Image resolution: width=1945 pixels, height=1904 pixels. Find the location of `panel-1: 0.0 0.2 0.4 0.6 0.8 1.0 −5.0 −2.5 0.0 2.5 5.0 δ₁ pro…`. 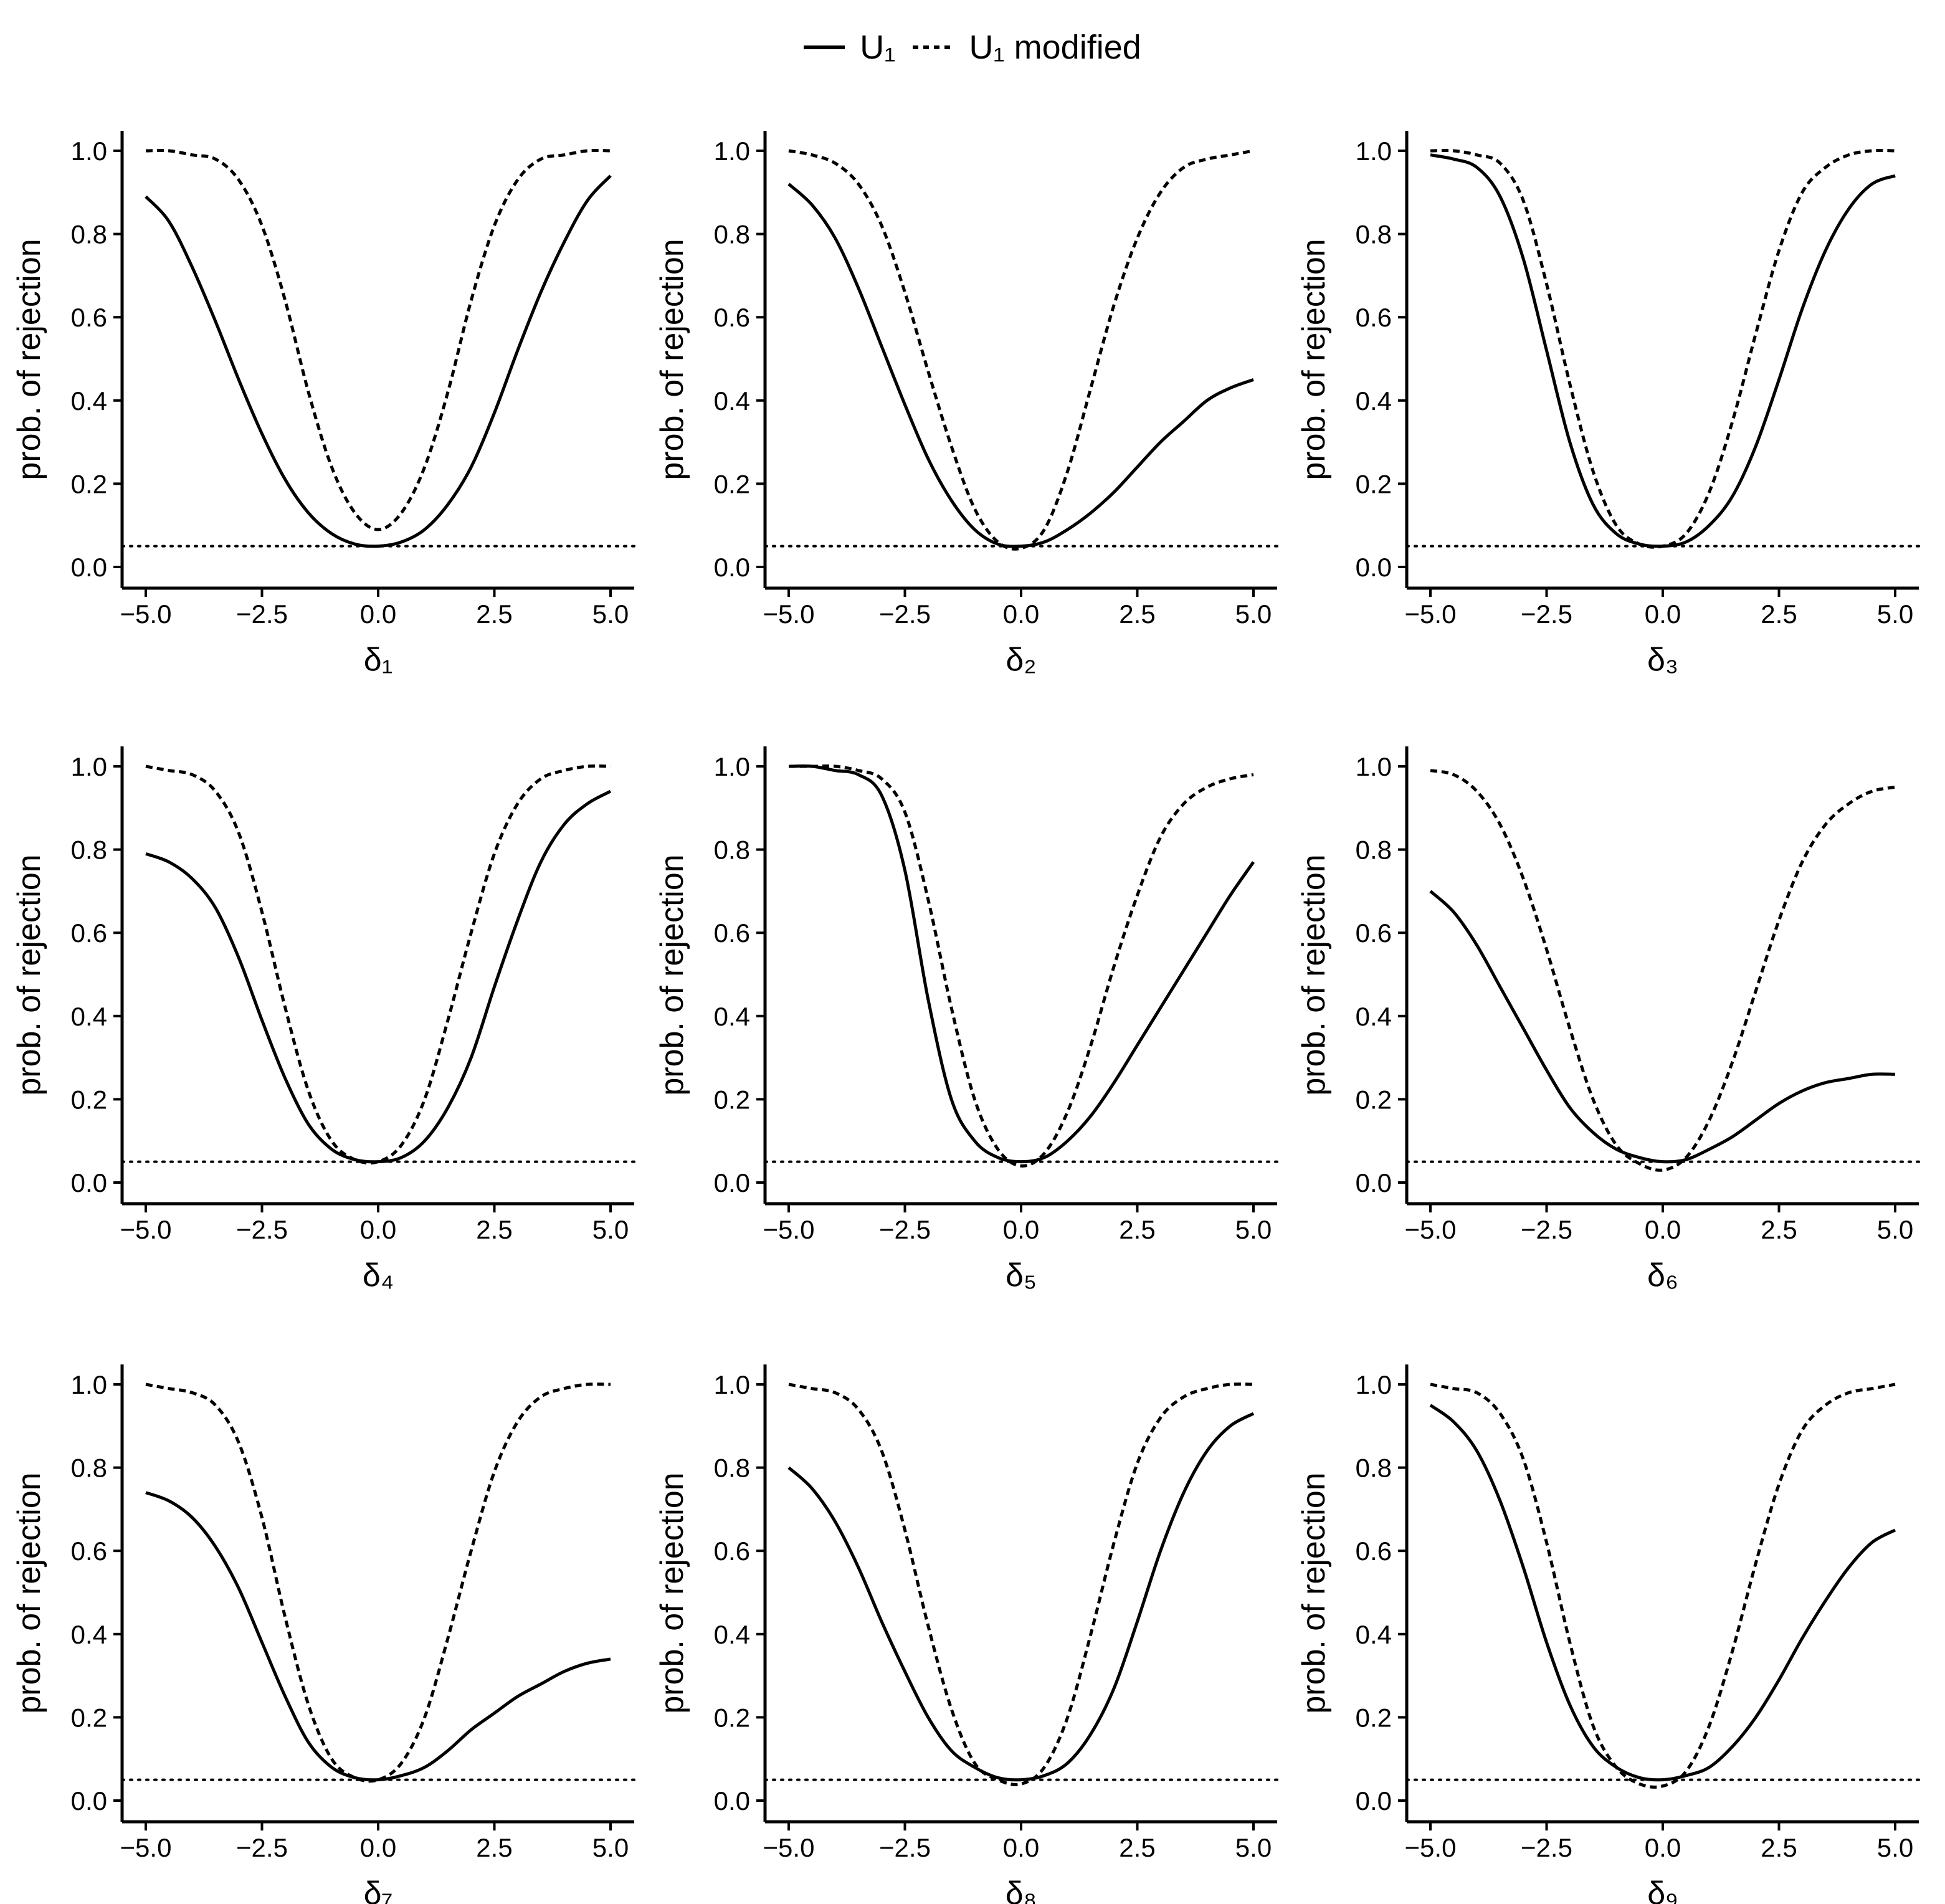

panel-1: 0.0 0.2 0.4 0.6 0.8 1.0 −5.0 −2.5 0.0 2.5 5.0 δ₁ pro… is located at coordinates (323, 405).